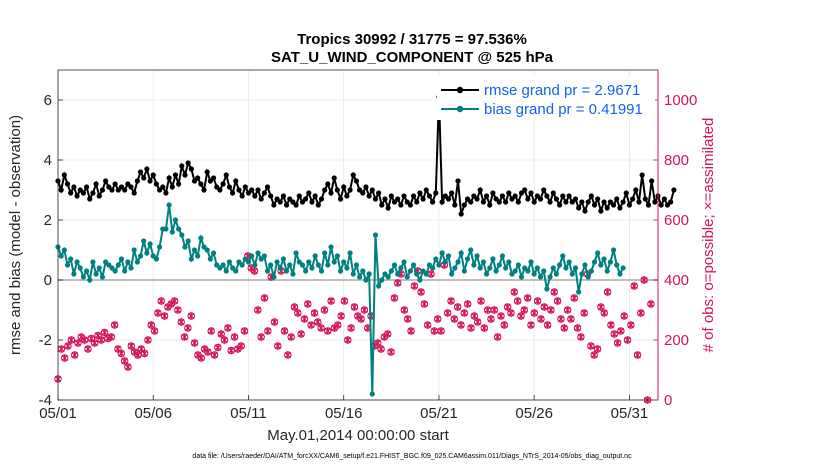  I want to click on y-tick-label-right: 600, so click(676, 220).